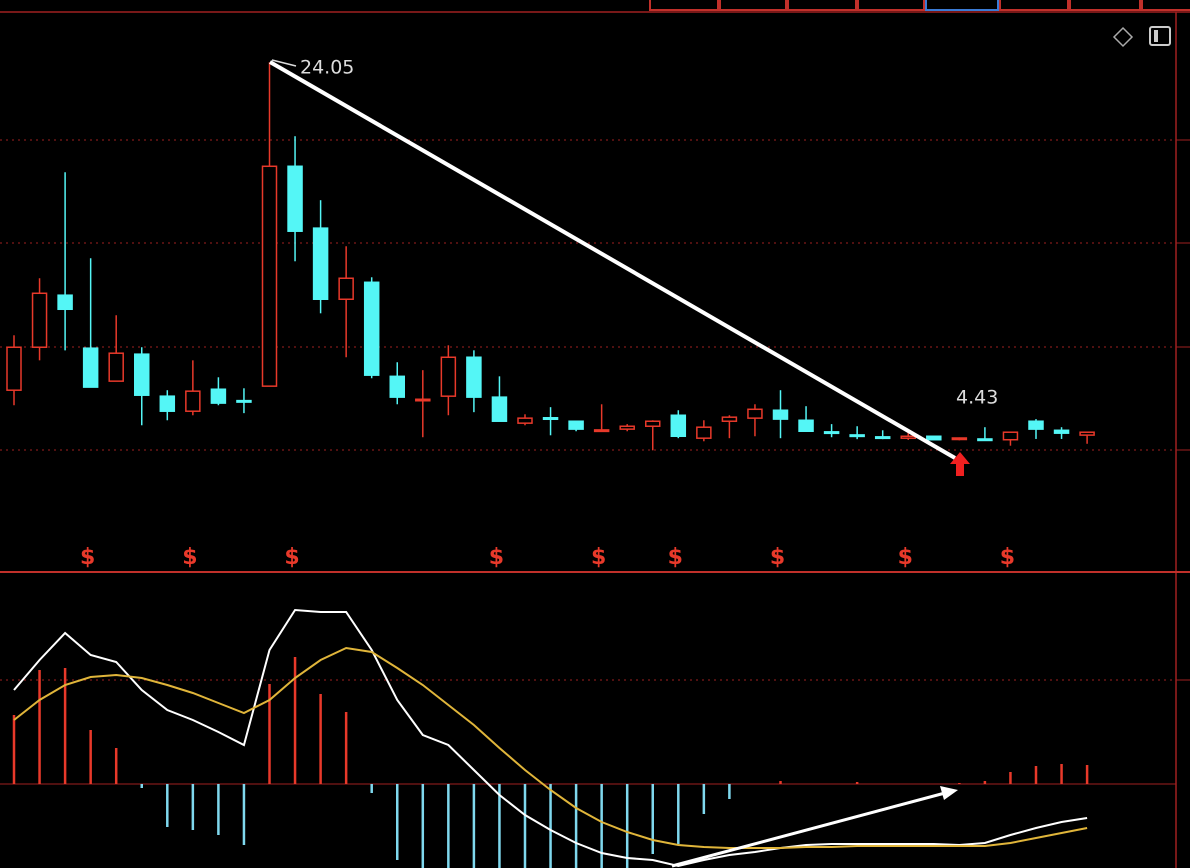 Image resolution: width=1190 pixels, height=868 pixels. Describe the element at coordinates (1156, 36) in the screenshot. I see `panel-icon-bar` at that location.